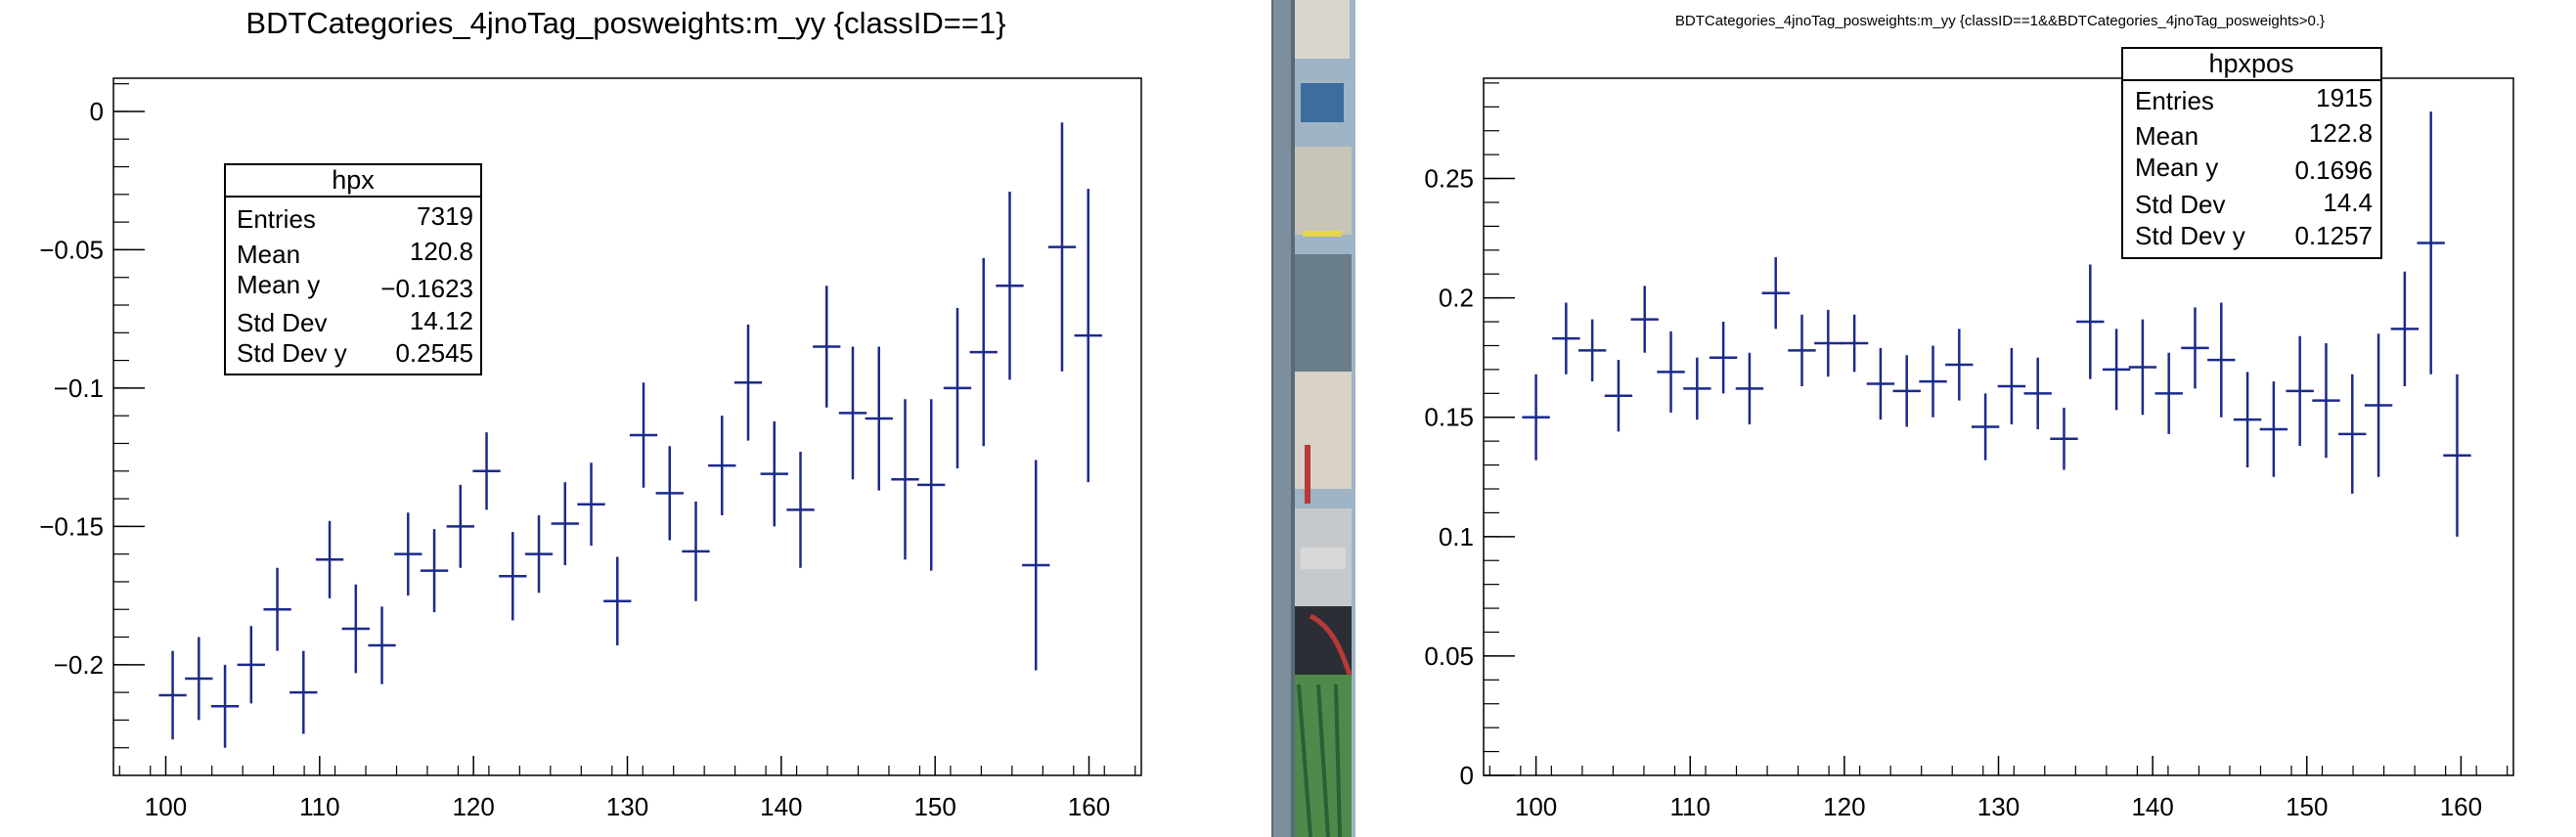 This screenshot has width=2576, height=837. What do you see at coordinates (434, 353) in the screenshot?
I see `stats-value-std-dev-y: 0.2545` at bounding box center [434, 353].